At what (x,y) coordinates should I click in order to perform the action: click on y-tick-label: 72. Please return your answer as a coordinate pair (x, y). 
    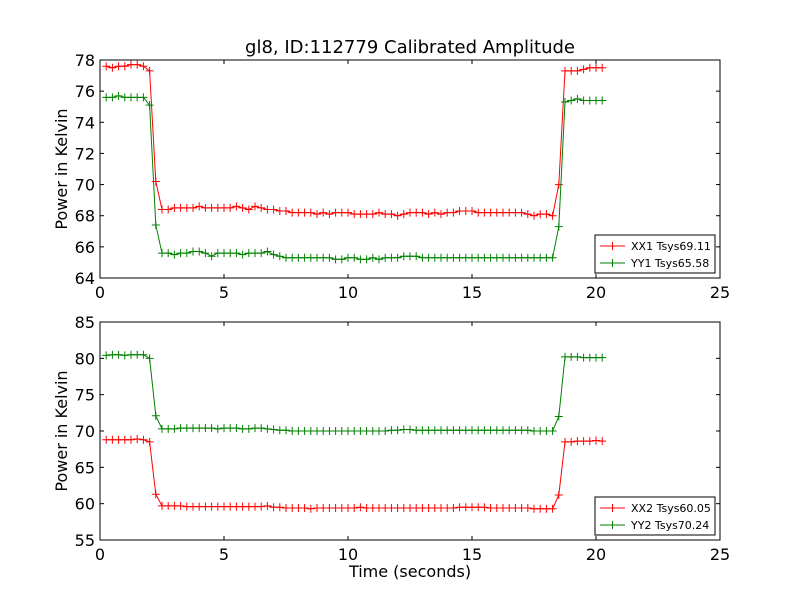
    Looking at the image, I should click on (85, 153).